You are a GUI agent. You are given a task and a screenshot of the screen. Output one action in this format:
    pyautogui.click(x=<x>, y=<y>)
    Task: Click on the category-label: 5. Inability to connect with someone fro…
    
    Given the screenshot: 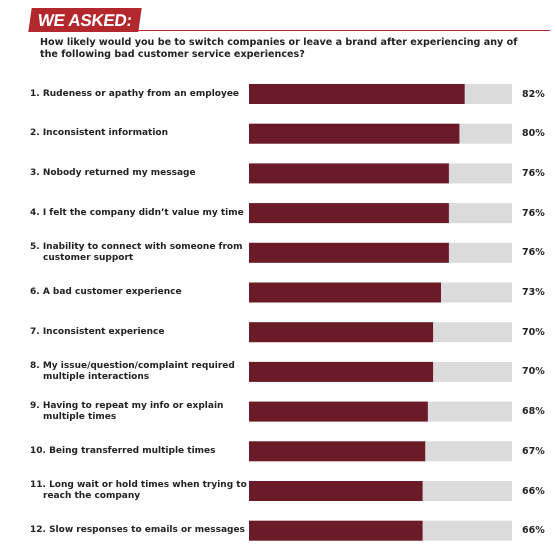 What is the action you would take?
    pyautogui.click(x=136, y=252)
    